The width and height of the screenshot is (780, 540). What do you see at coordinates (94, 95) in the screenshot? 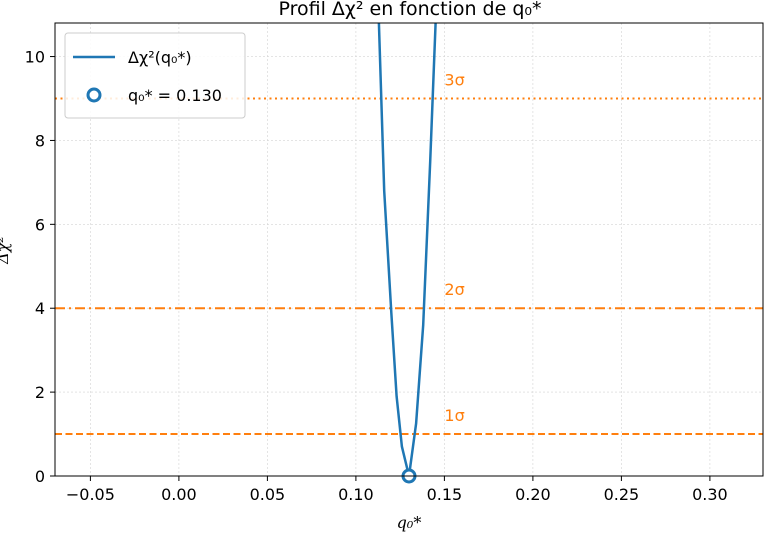
I see `legend-marker-swatch` at bounding box center [94, 95].